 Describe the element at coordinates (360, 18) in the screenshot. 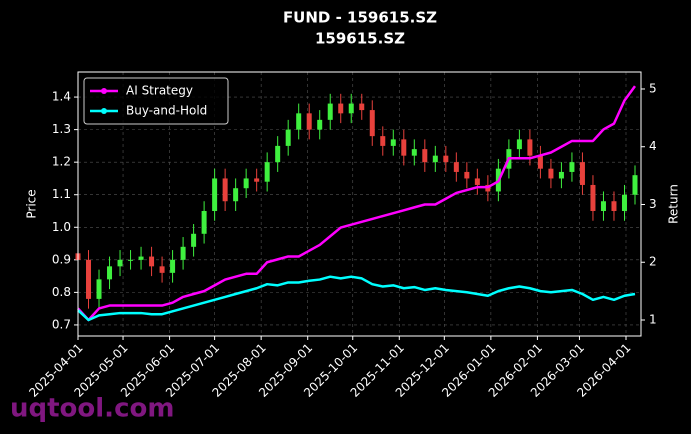

I see `chart-title: FUND - 159615.SZ` at that location.